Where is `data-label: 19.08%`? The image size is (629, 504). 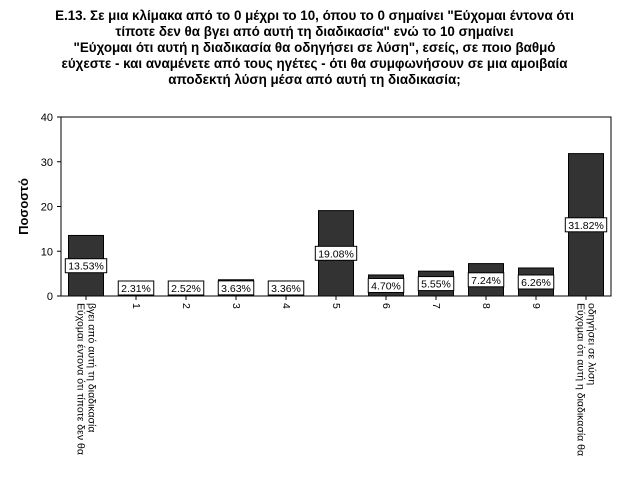 data-label: 19.08% is located at coordinates (336, 254).